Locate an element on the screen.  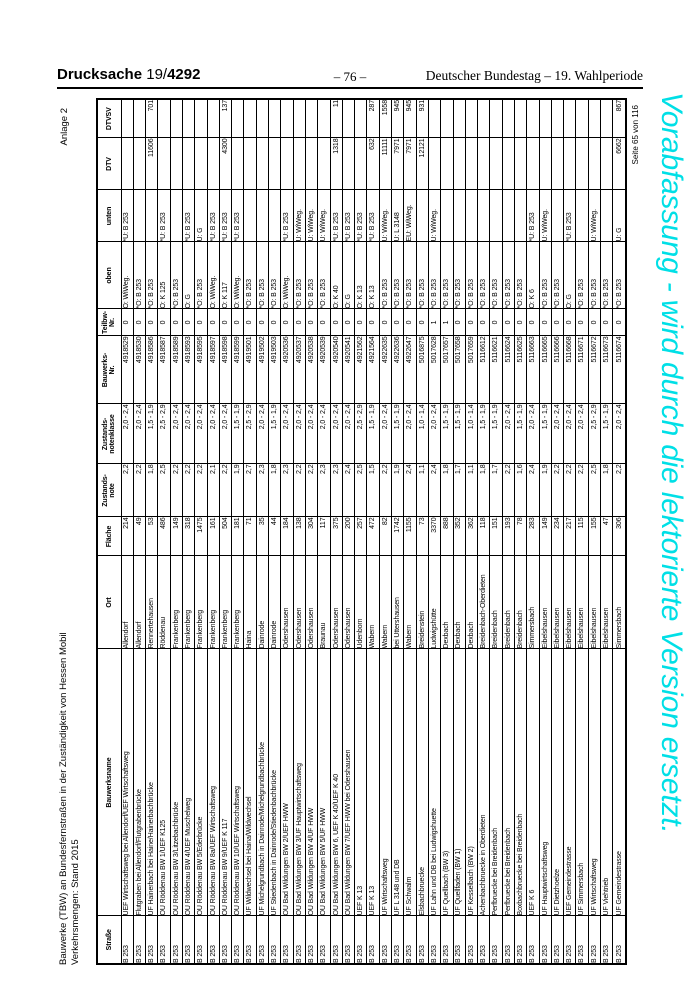
column-header: Zustands- note is located at coordinates (109, 490).